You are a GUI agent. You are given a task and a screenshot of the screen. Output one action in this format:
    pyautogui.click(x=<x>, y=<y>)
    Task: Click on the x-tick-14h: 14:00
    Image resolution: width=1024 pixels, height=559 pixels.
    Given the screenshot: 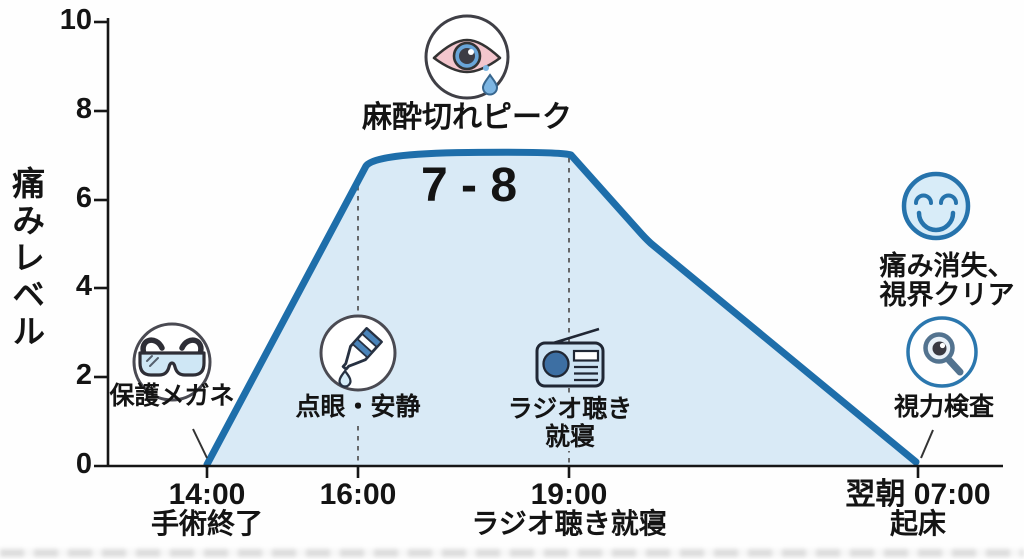 What is the action you would take?
    pyautogui.click(x=207, y=494)
    